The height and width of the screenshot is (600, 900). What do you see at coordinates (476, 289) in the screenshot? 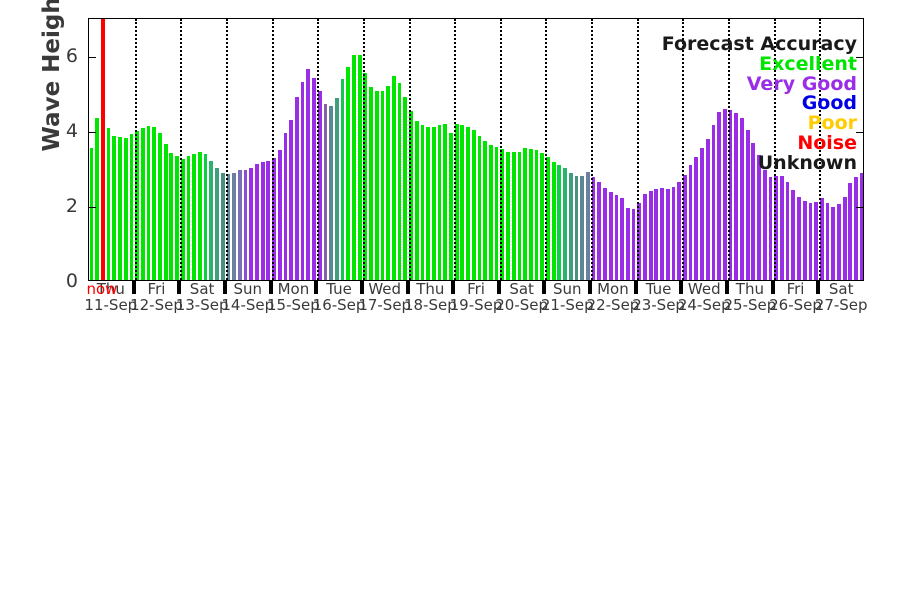
I see `x-day-of-week-label: Fri` at bounding box center [476, 289].